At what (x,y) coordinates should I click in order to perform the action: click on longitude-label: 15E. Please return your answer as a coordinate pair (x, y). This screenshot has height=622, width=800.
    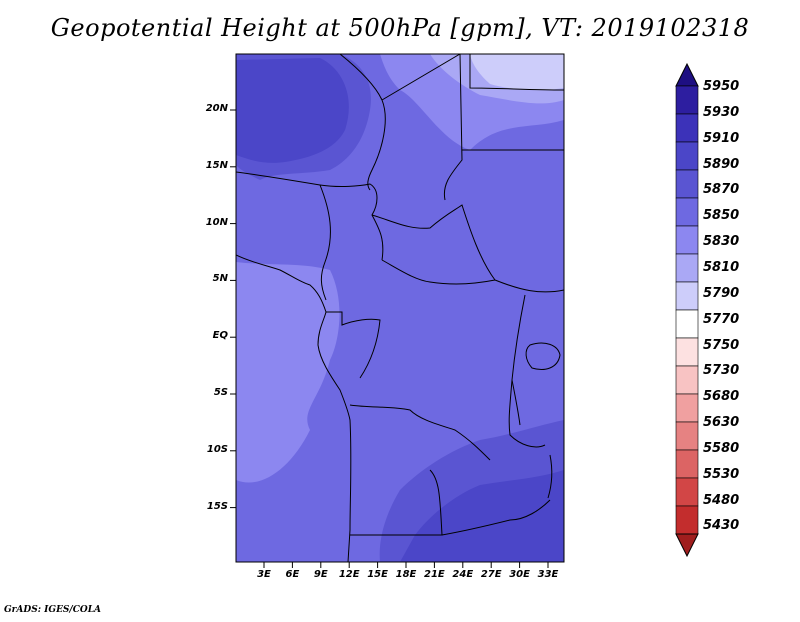
    Looking at the image, I should click on (377, 574).